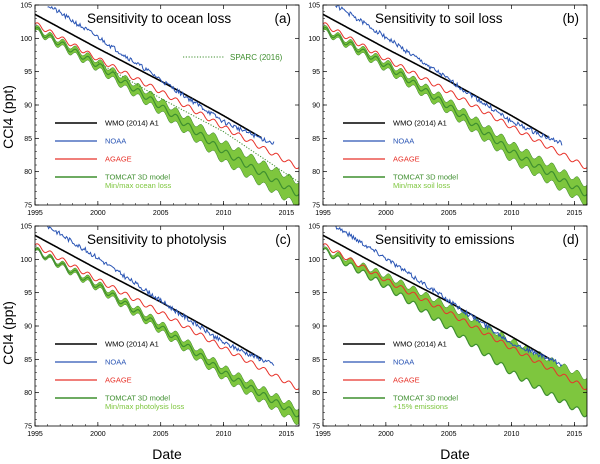 This screenshot has width=600, height=464. I want to click on legend-label-band: Min/max photolysis loss, so click(144, 406).